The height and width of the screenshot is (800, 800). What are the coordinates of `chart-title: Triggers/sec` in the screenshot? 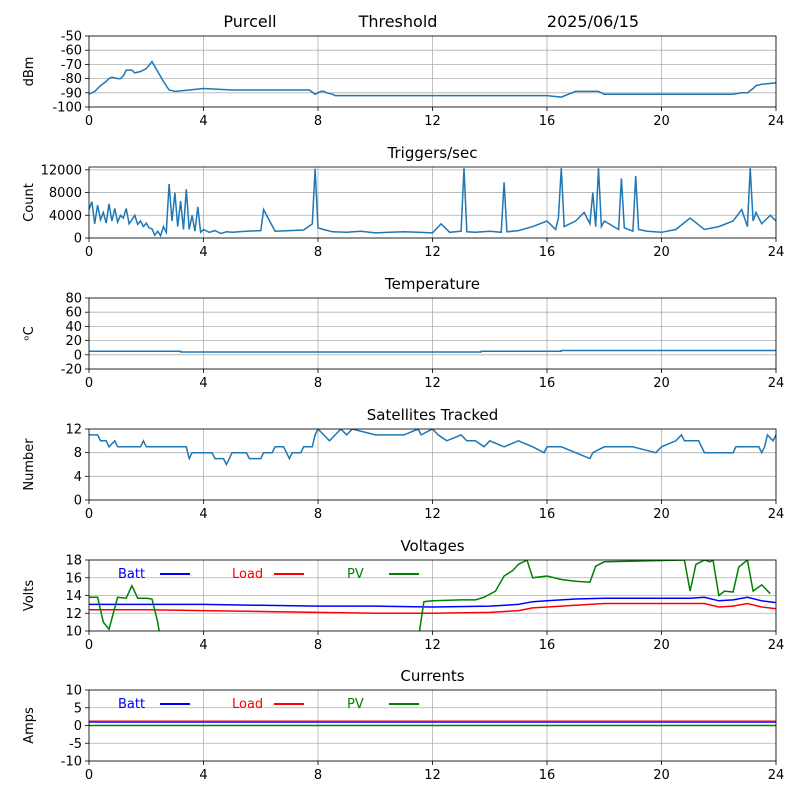 It's located at (432, 153).